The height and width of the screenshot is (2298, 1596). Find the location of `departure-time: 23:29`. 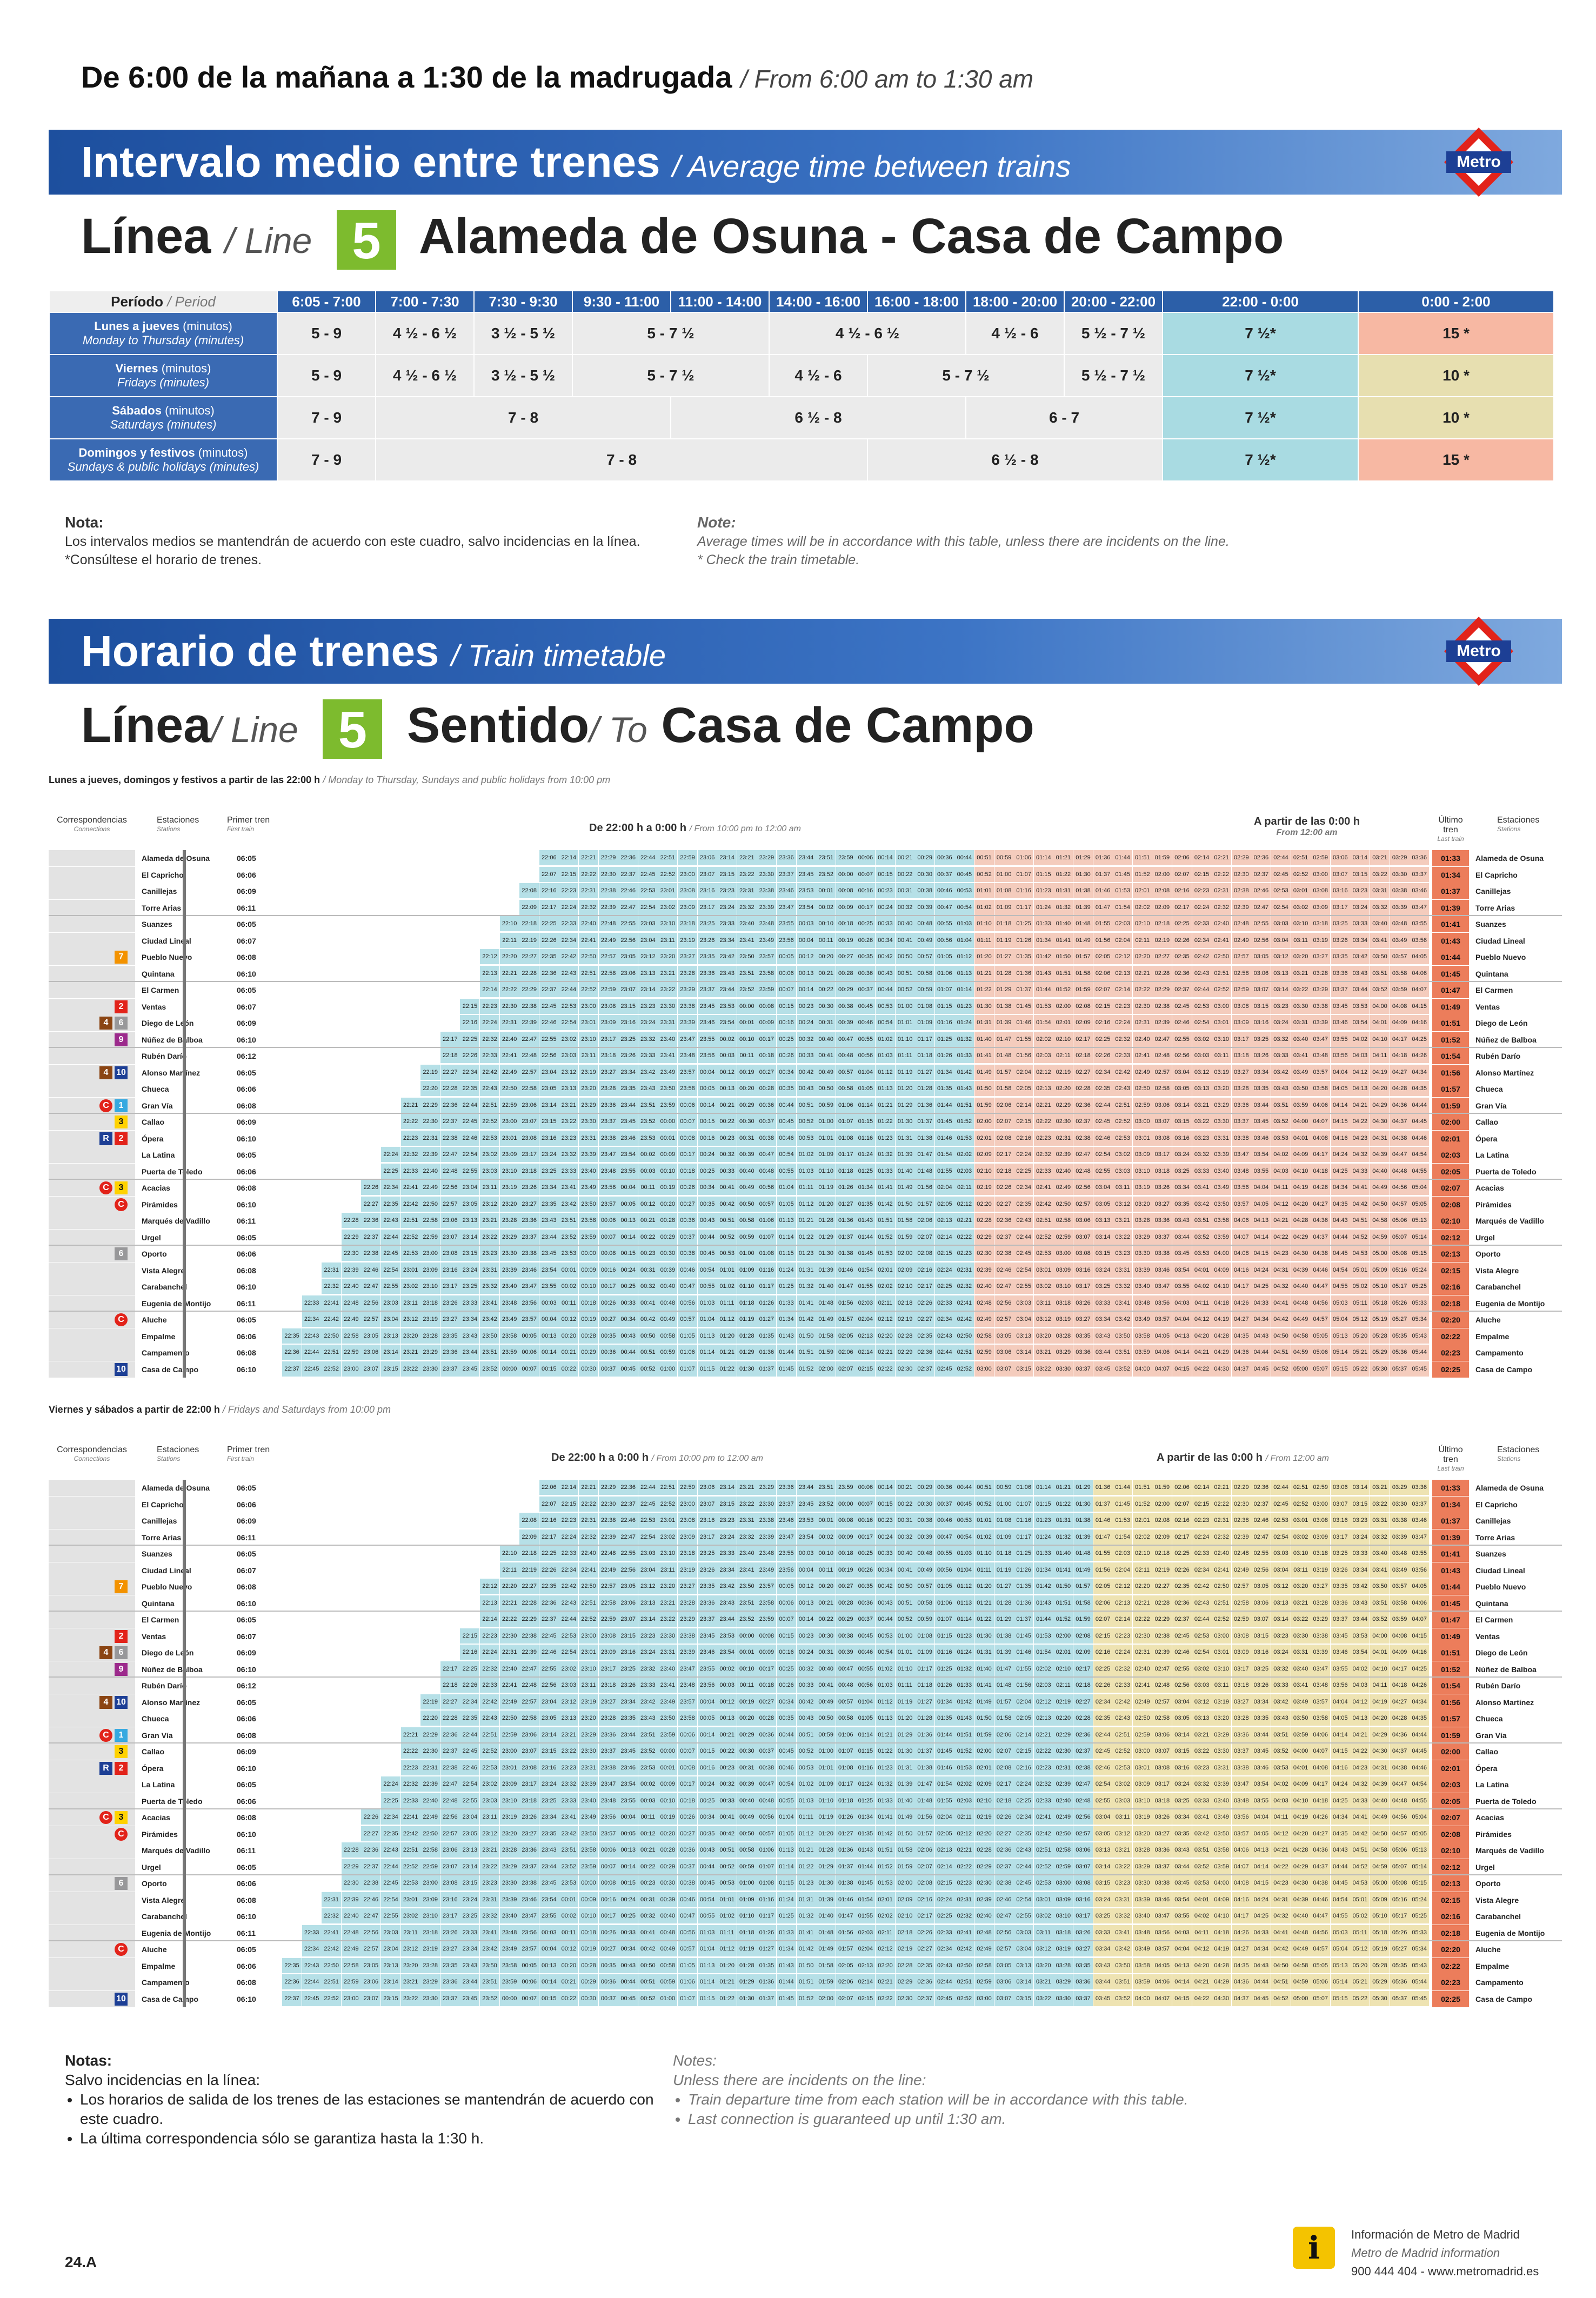

departure-time: 23:29 is located at coordinates (767, 857).